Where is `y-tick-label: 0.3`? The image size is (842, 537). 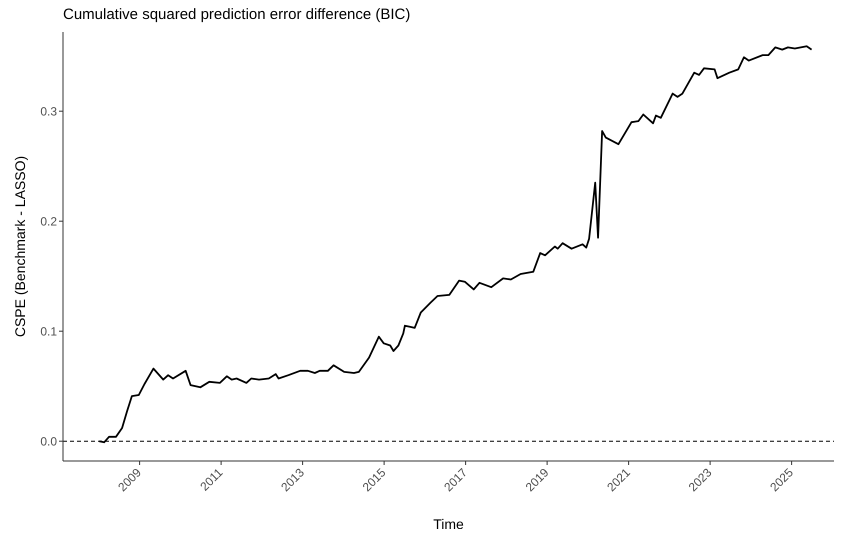 y-tick-label: 0.3 is located at coordinates (49, 111).